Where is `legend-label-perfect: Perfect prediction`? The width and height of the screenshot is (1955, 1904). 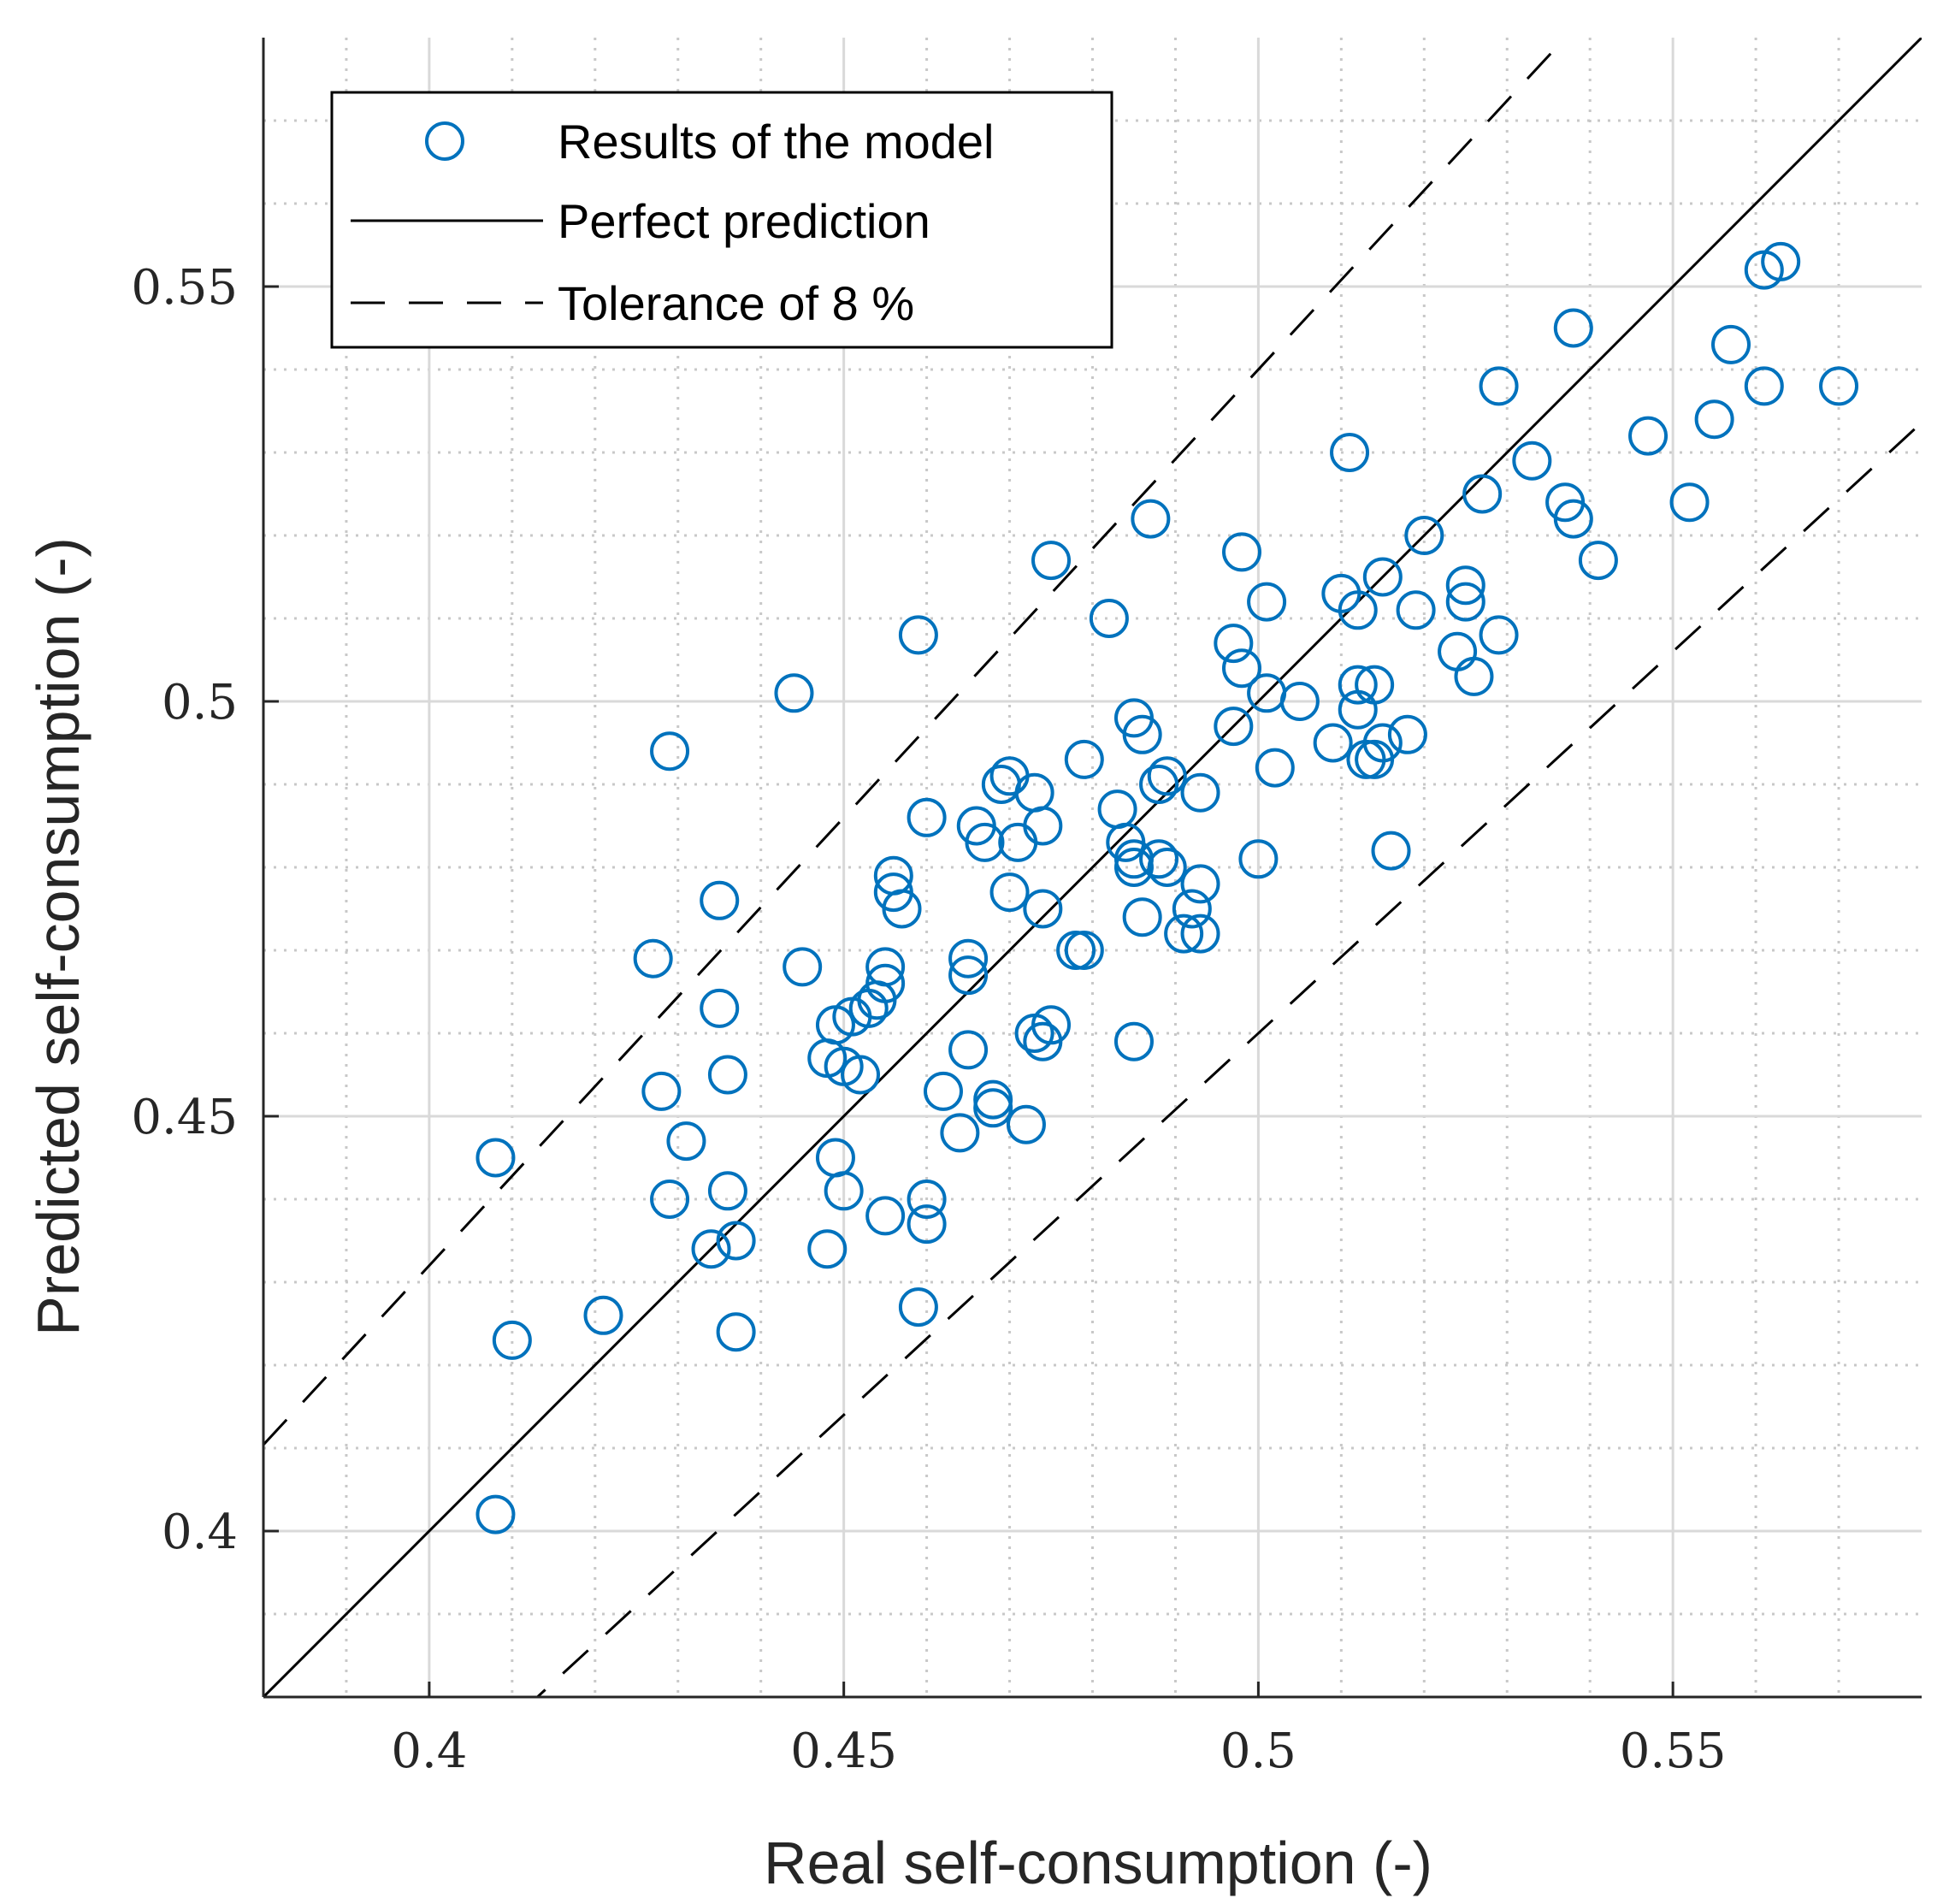 legend-label-perfect: Perfect prediction is located at coordinates (744, 221).